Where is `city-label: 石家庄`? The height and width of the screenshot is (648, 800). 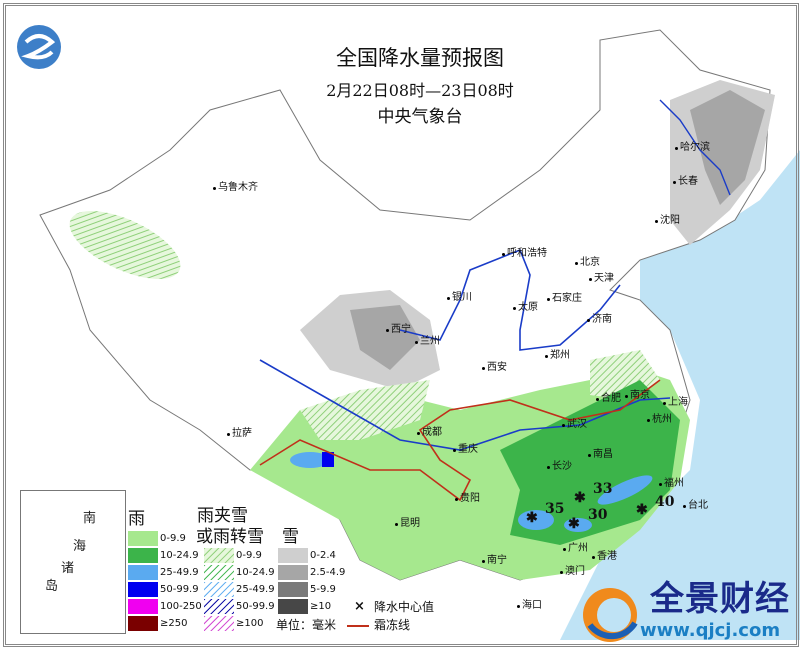 city-label: 石家庄 is located at coordinates (564, 298).